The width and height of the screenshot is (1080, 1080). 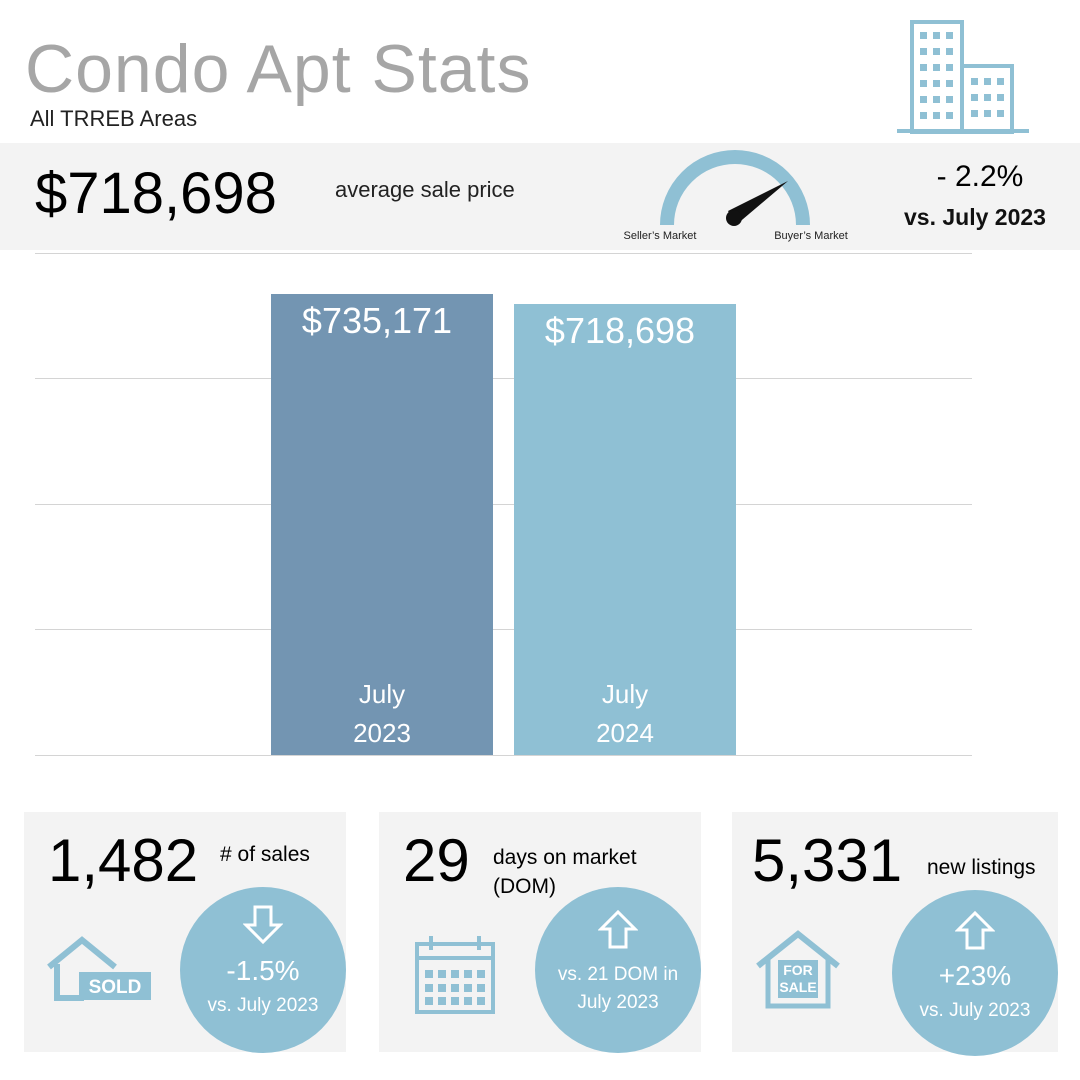 I want to click on icon-text: SOLD, so click(x=115, y=987).